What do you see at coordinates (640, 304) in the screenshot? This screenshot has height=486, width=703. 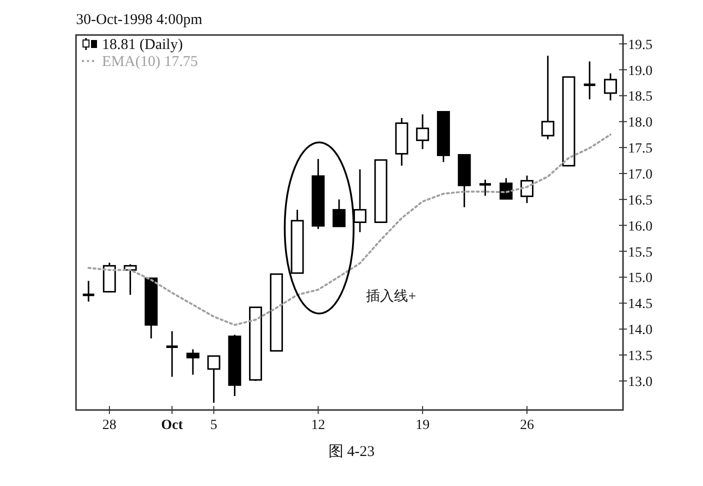 I see `y-tick-label: 14.5` at bounding box center [640, 304].